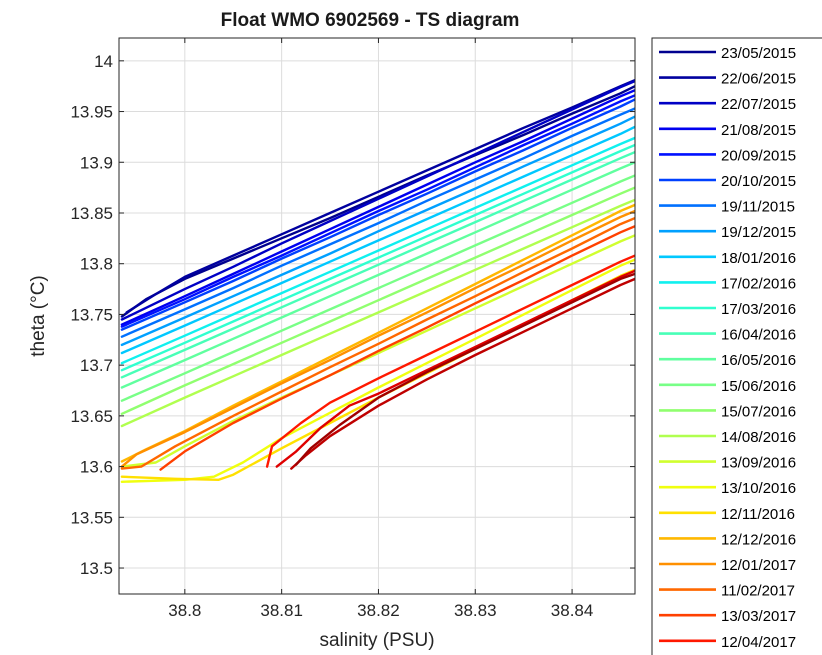 The height and width of the screenshot is (655, 822). I want to click on legend-entry: 13/09/2016, so click(758, 463).